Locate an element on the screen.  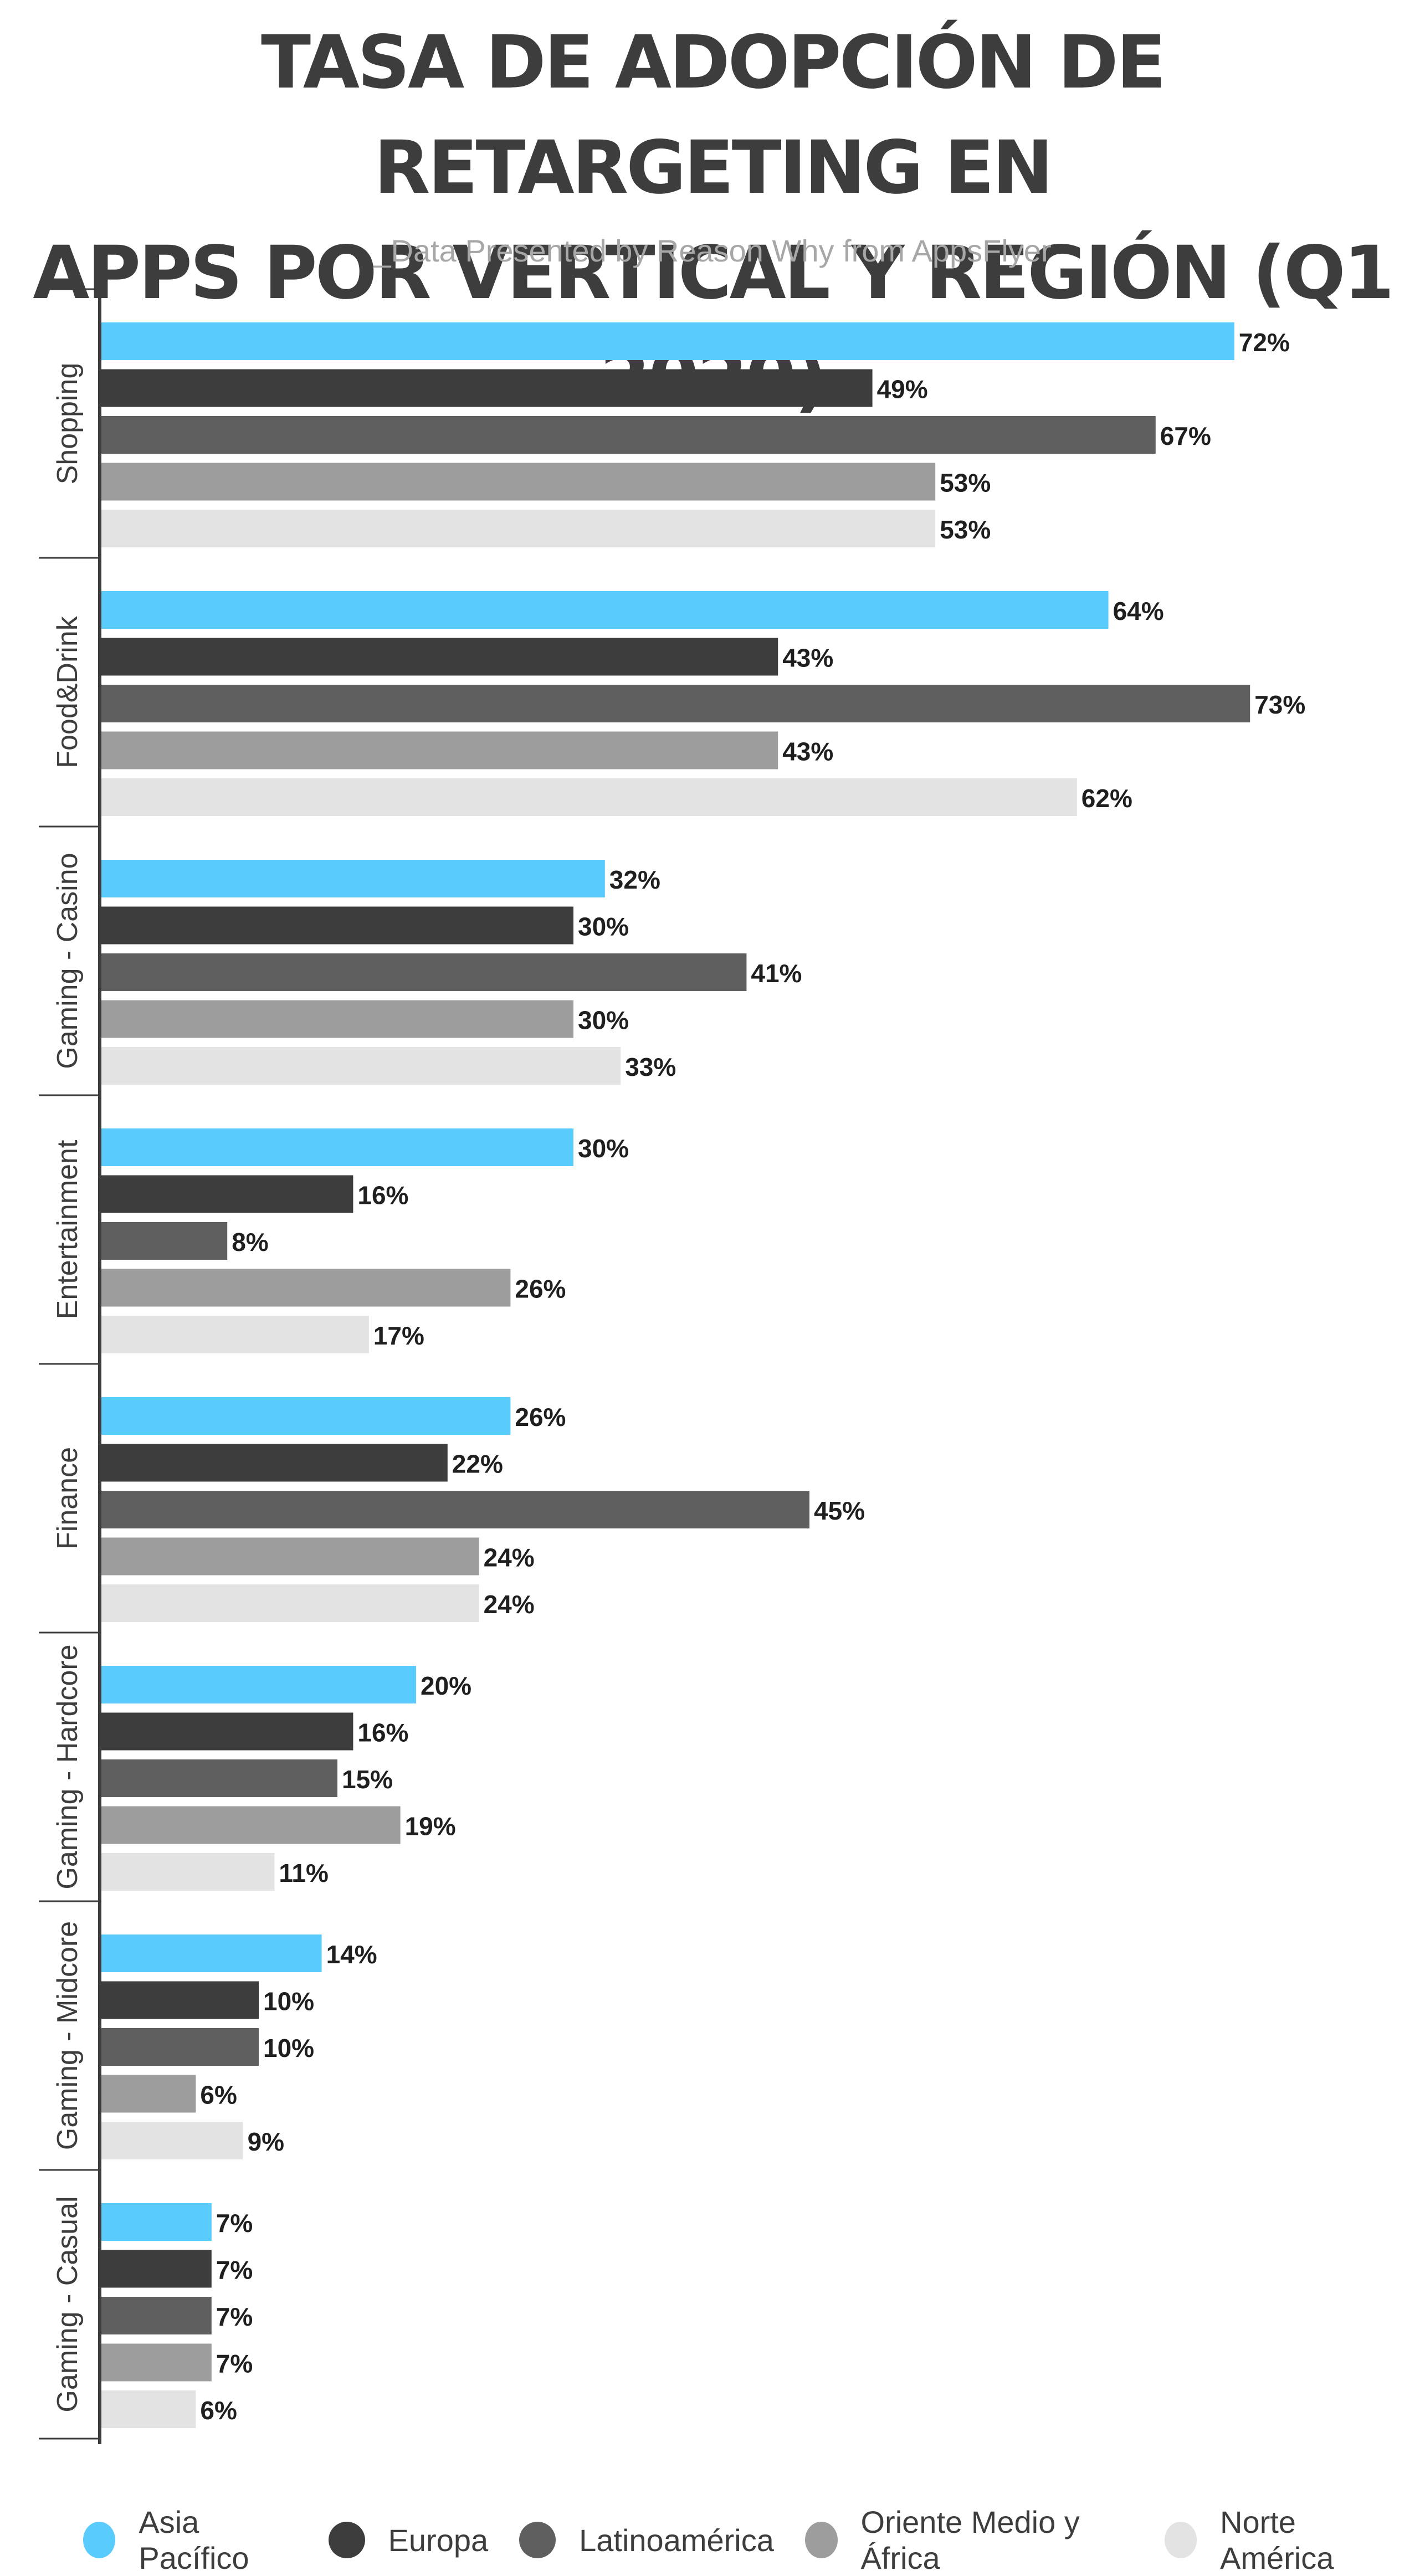
legend-item-asia-pac-fico: Asia Pacífico is located at coordinates (190, 2540).